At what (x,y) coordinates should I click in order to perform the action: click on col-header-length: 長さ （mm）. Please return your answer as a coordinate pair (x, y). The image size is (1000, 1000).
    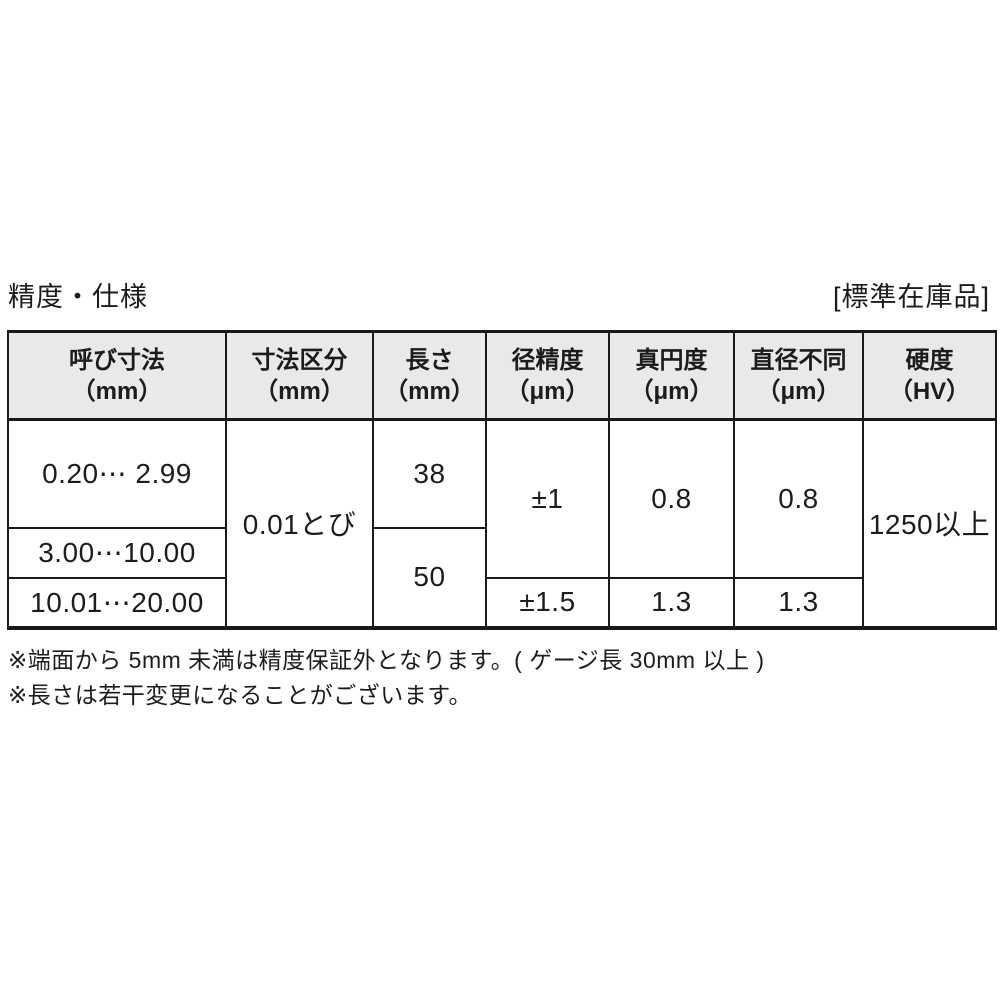
    Looking at the image, I should click on (429, 375).